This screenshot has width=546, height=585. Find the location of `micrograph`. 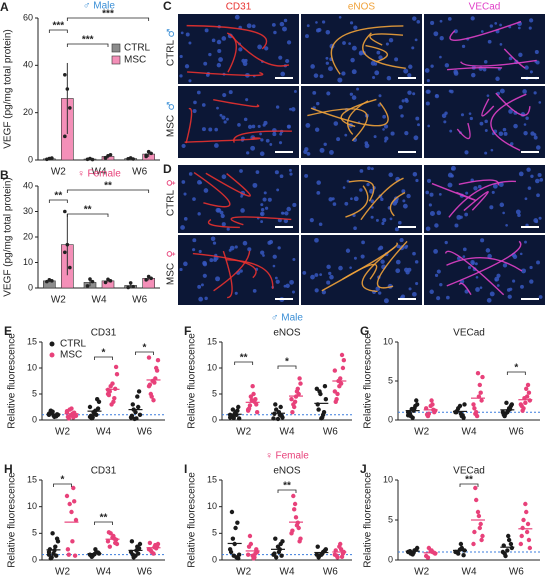

micrograph is located at coordinates (238, 122).